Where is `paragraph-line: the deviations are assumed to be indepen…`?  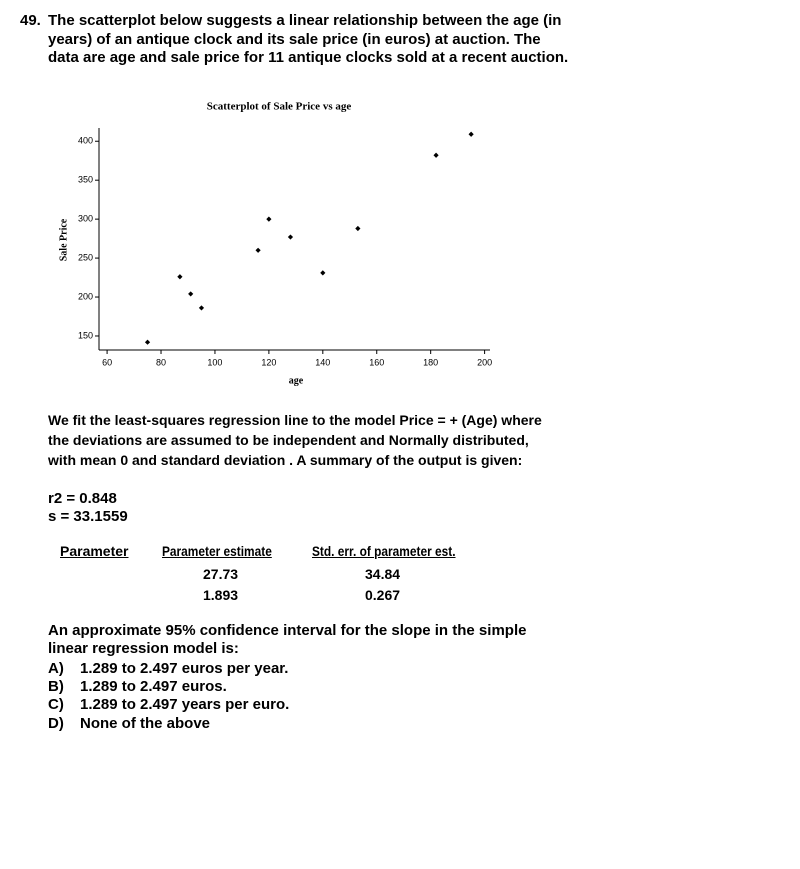
paragraph-line: the deviations are assumed to be indepen… is located at coordinates (288, 440).